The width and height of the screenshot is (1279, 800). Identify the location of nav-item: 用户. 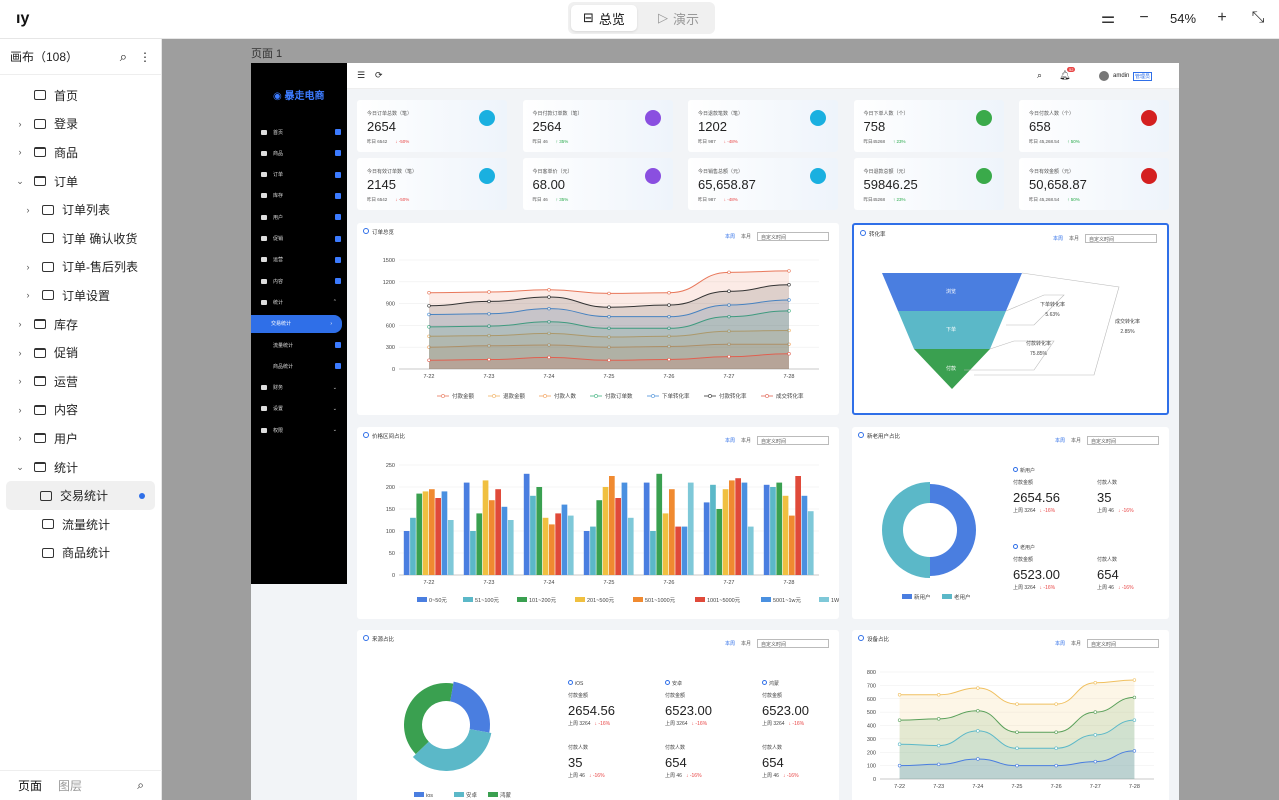
(304, 217).